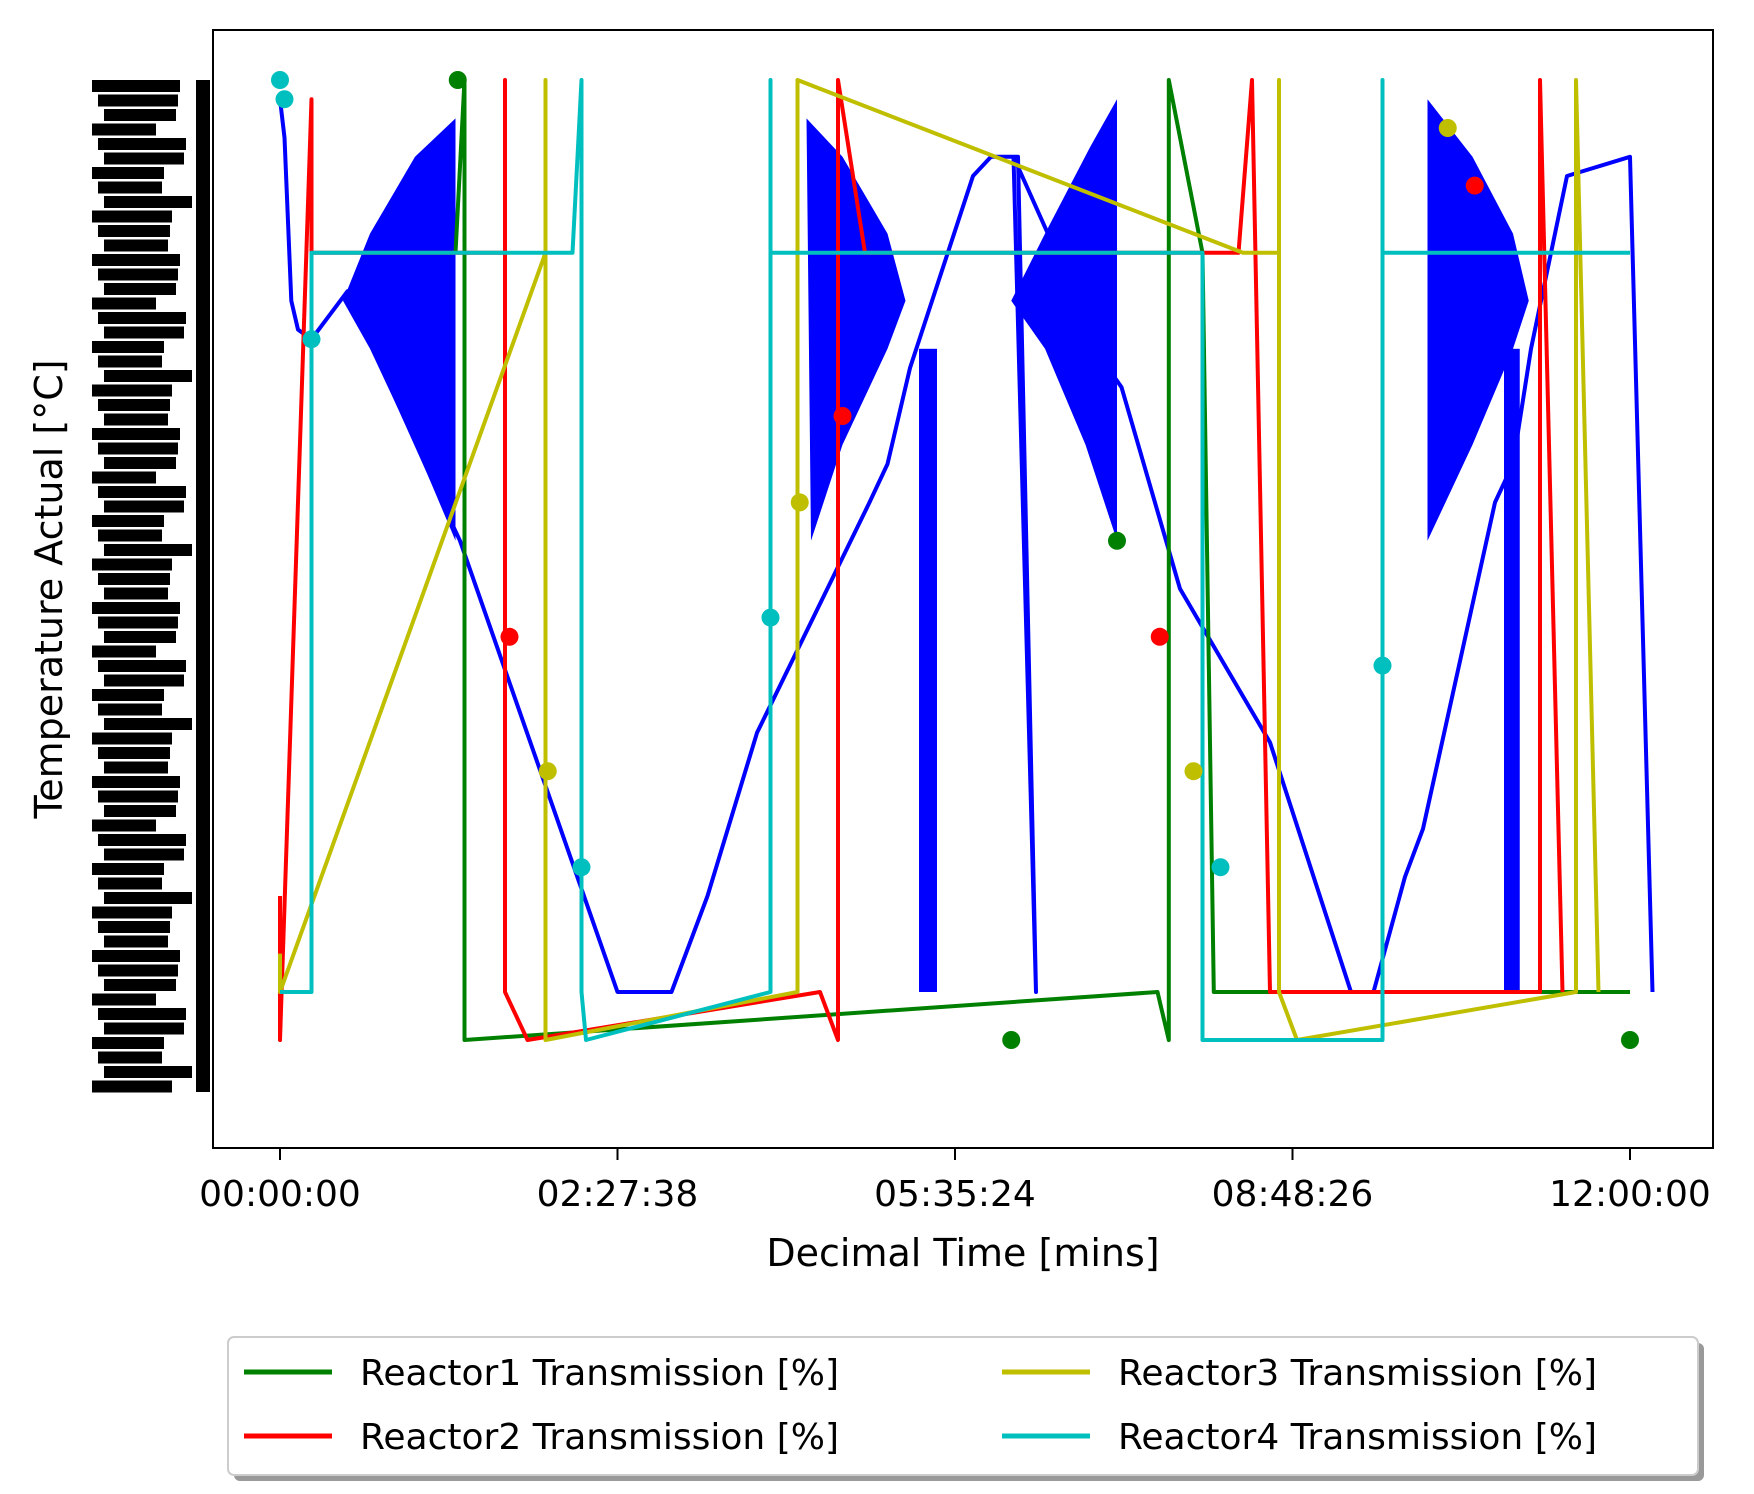 This screenshot has height=1494, width=1754. I want to click on y-axis-label: Temperature Actual [°C], so click(49, 589).